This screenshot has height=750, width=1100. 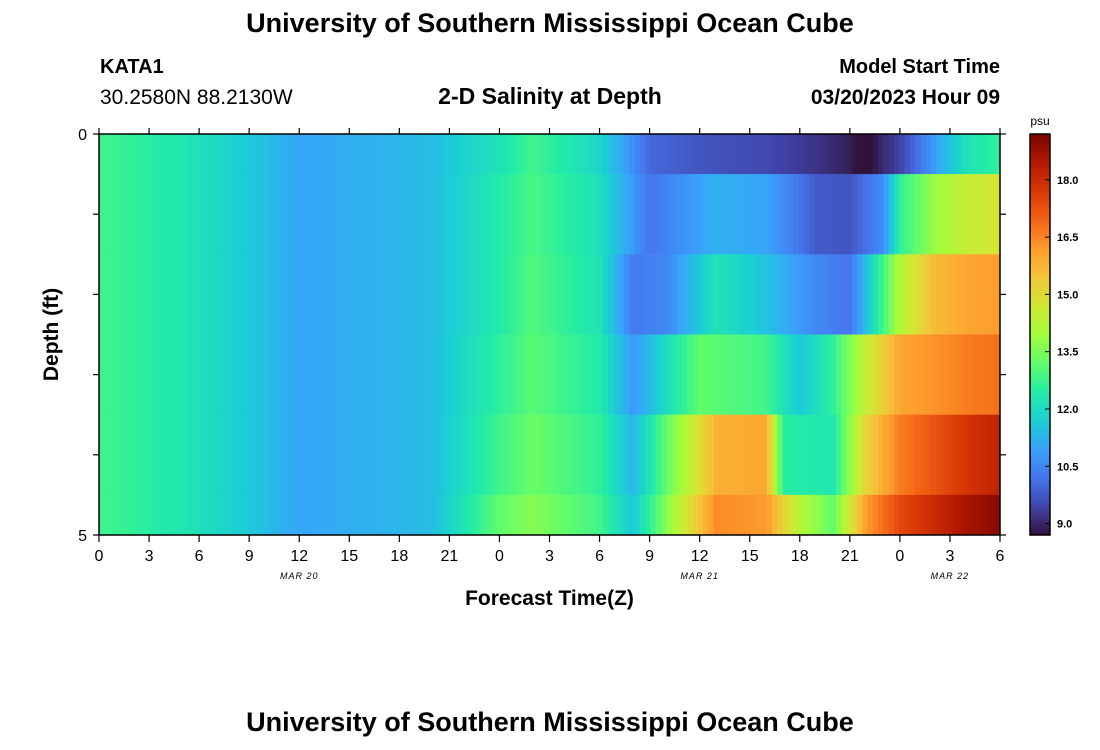 What do you see at coordinates (196, 97) in the screenshot?
I see `station-coordinates: 30.2580N 88.2130W` at bounding box center [196, 97].